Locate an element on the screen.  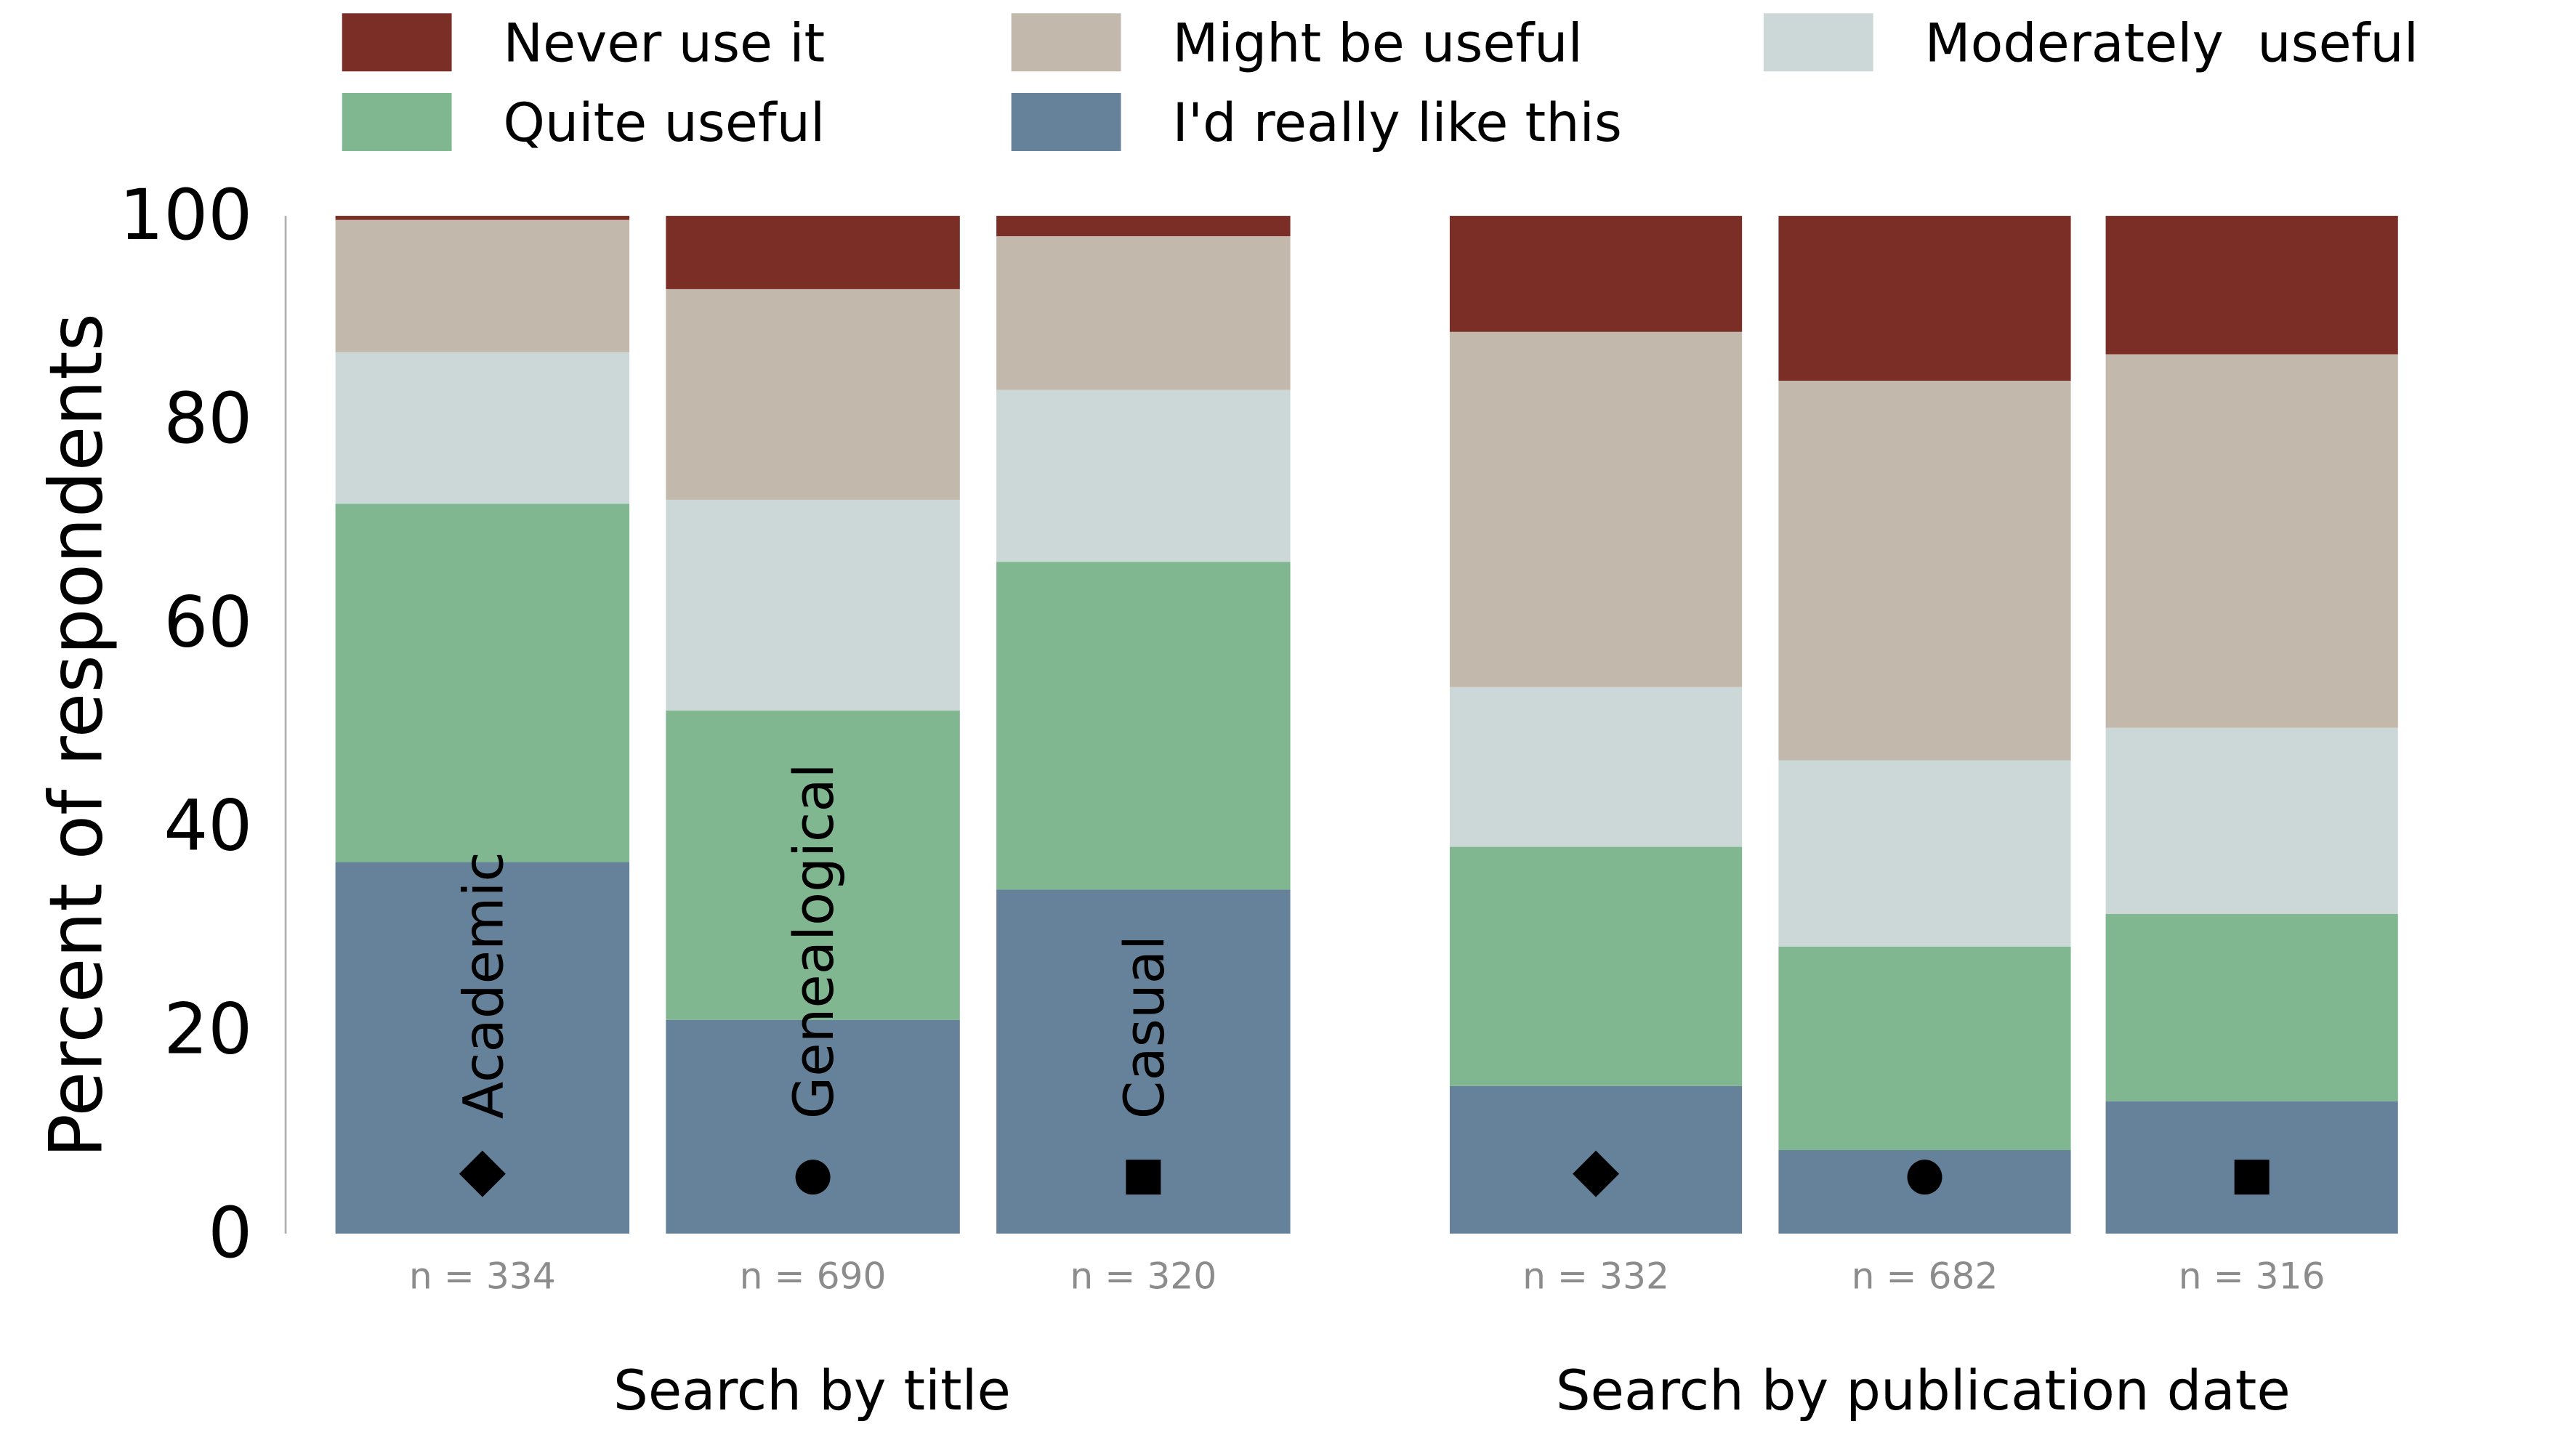
y-tick-label: 80 is located at coordinates (208, 419).